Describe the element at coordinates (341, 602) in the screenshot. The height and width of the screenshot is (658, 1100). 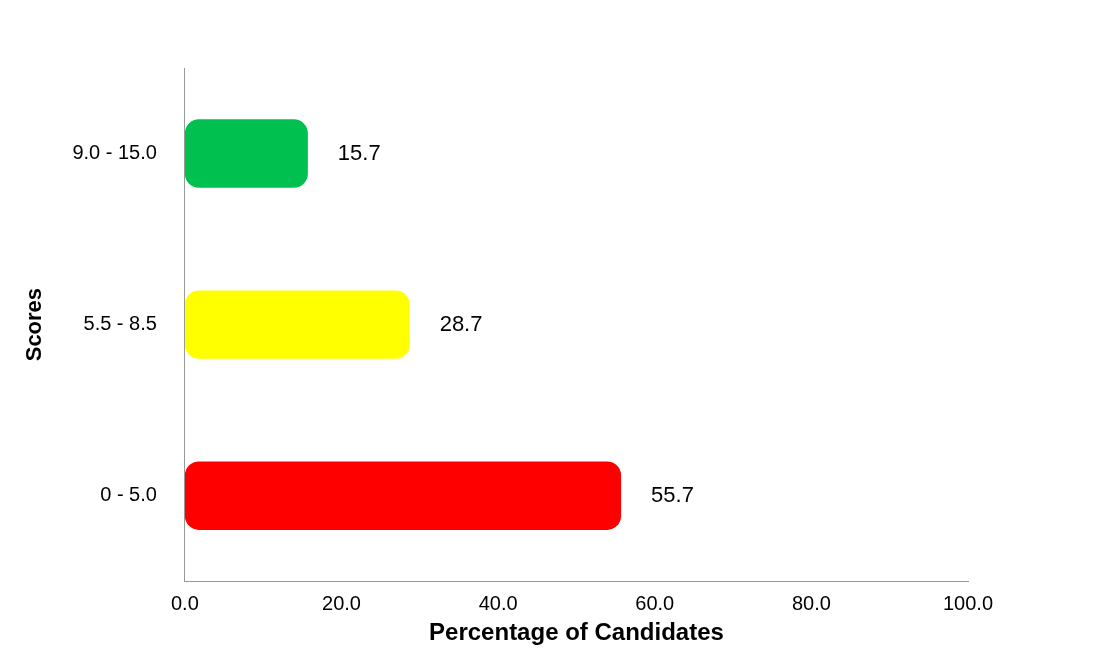
I see `x-tick-label: 20.0` at that location.